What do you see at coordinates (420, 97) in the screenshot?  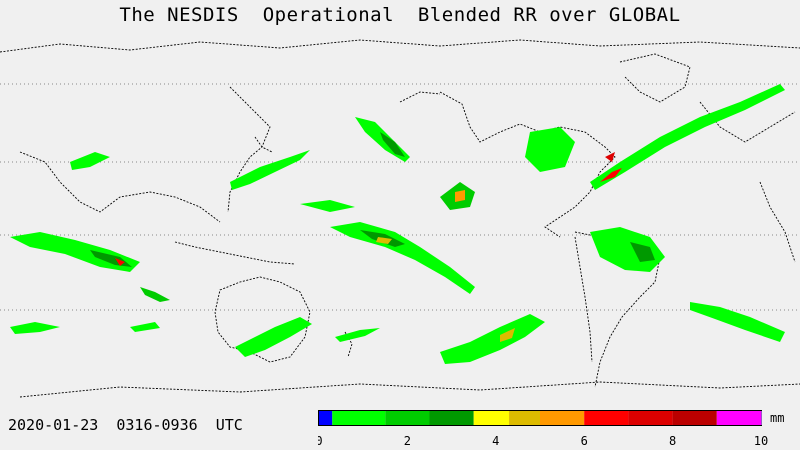 I see `coast-alaska` at bounding box center [420, 97].